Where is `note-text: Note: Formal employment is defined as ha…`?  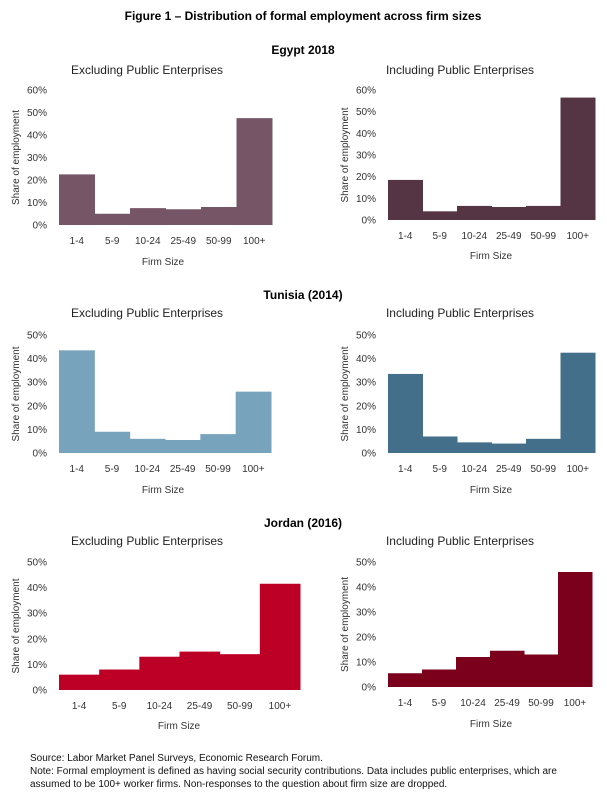 note-text: Note: Formal employment is defined as ha… is located at coordinates (293, 778).